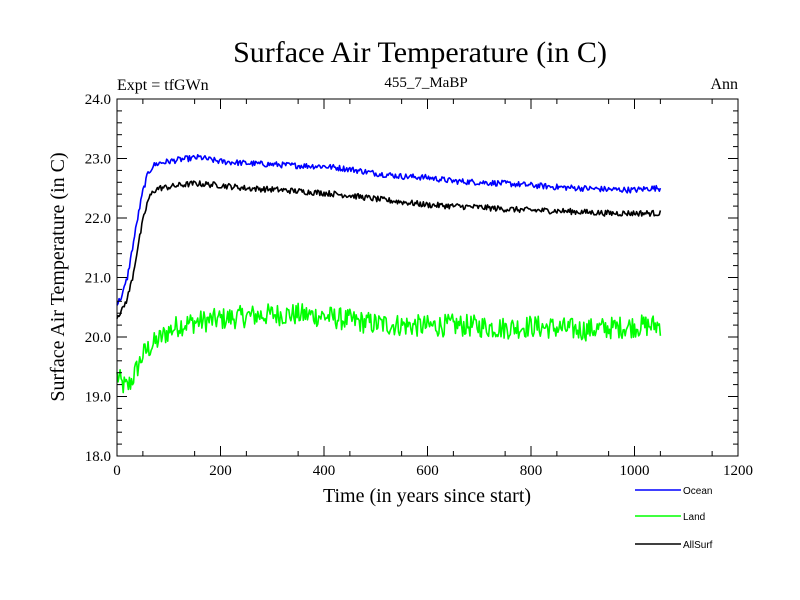 The image size is (800, 600). Describe the element at coordinates (531, 471) in the screenshot. I see `x-tick-label: 800` at that location.